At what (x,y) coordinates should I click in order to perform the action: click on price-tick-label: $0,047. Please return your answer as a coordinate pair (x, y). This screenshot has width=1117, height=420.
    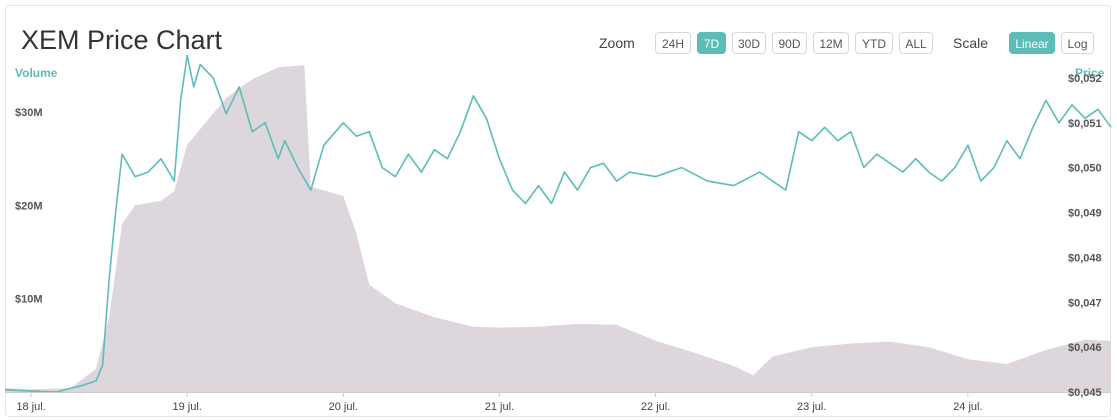
    Looking at the image, I should click on (1085, 303).